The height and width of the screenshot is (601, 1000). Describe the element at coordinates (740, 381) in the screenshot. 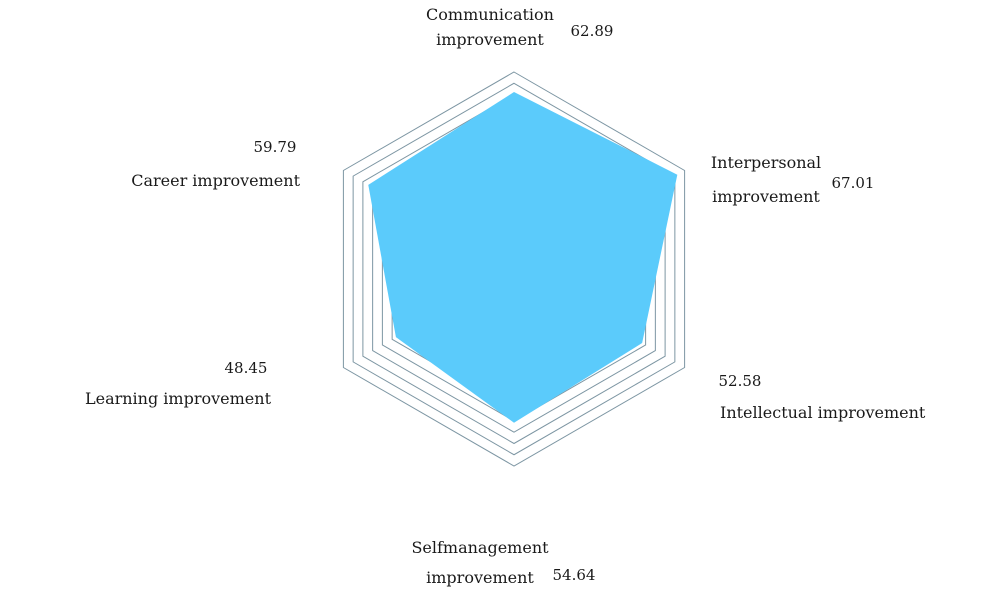

I see `value-label-2: 52.58` at that location.